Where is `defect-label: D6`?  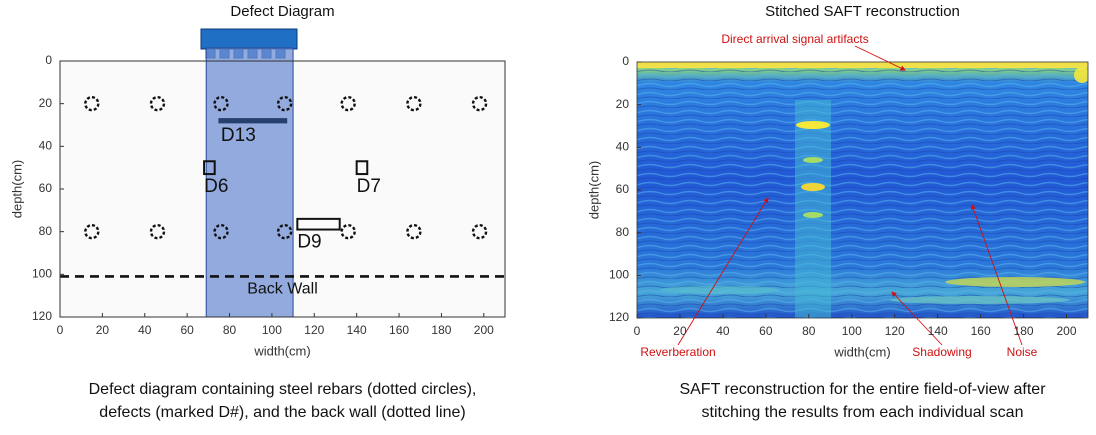 defect-label: D6 is located at coordinates (216, 186).